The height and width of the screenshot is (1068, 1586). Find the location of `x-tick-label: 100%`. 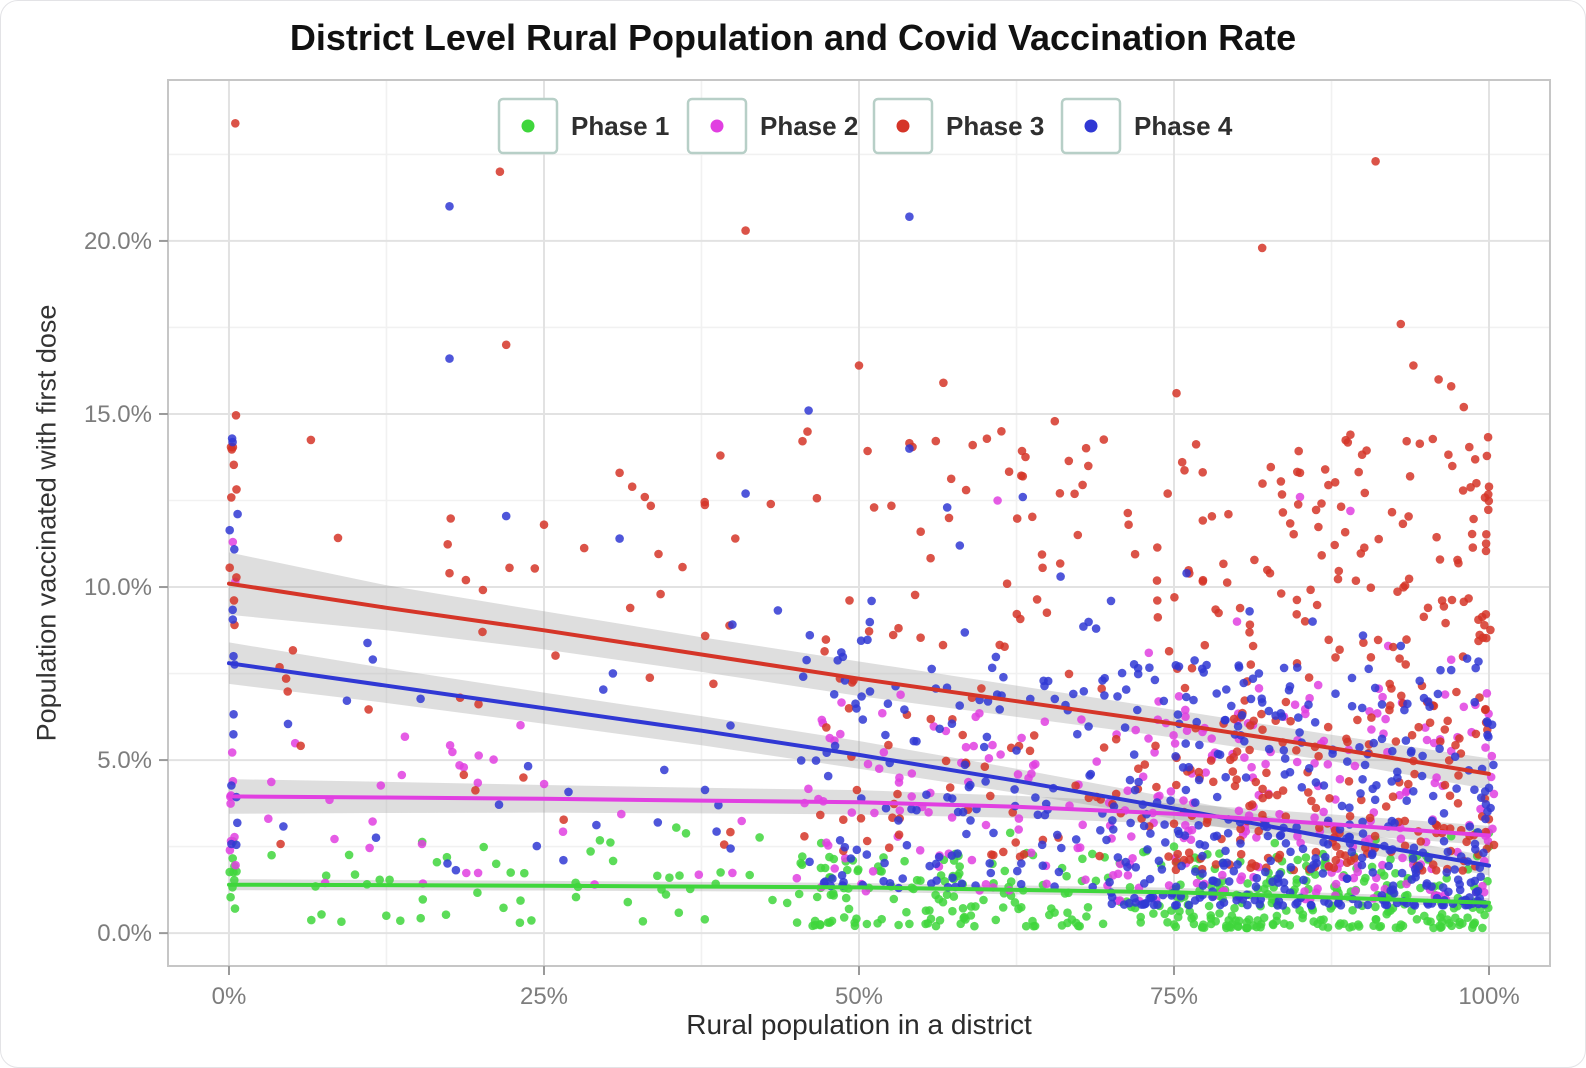

x-tick-label: 100% is located at coordinates (1488, 996).